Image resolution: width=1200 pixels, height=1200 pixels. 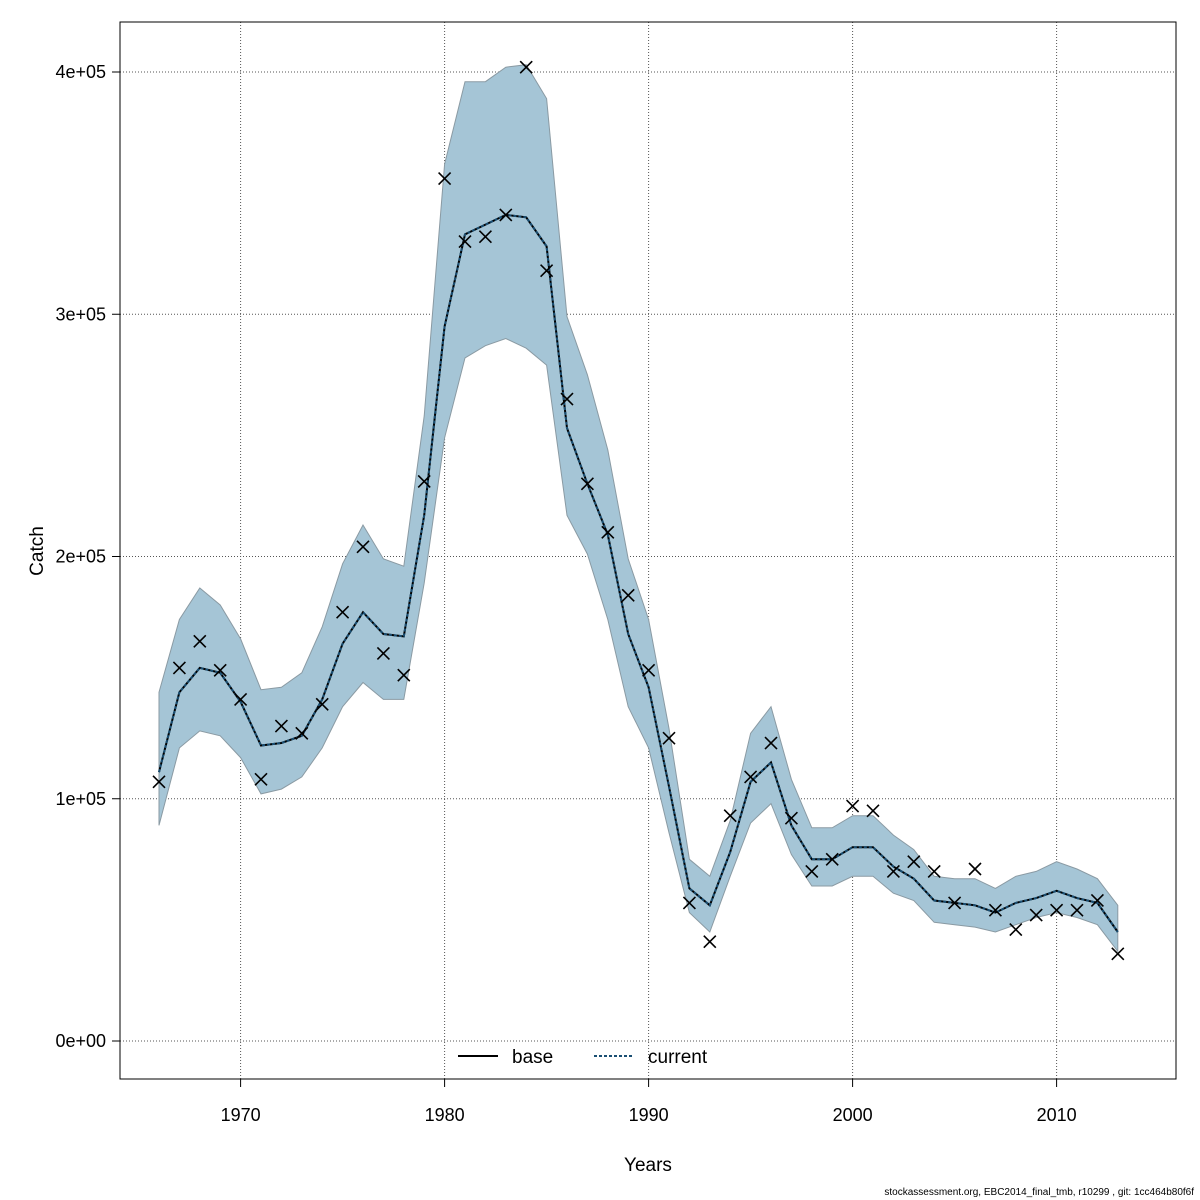 What do you see at coordinates (583, 1057) in the screenshot?
I see `legend: base current` at bounding box center [583, 1057].